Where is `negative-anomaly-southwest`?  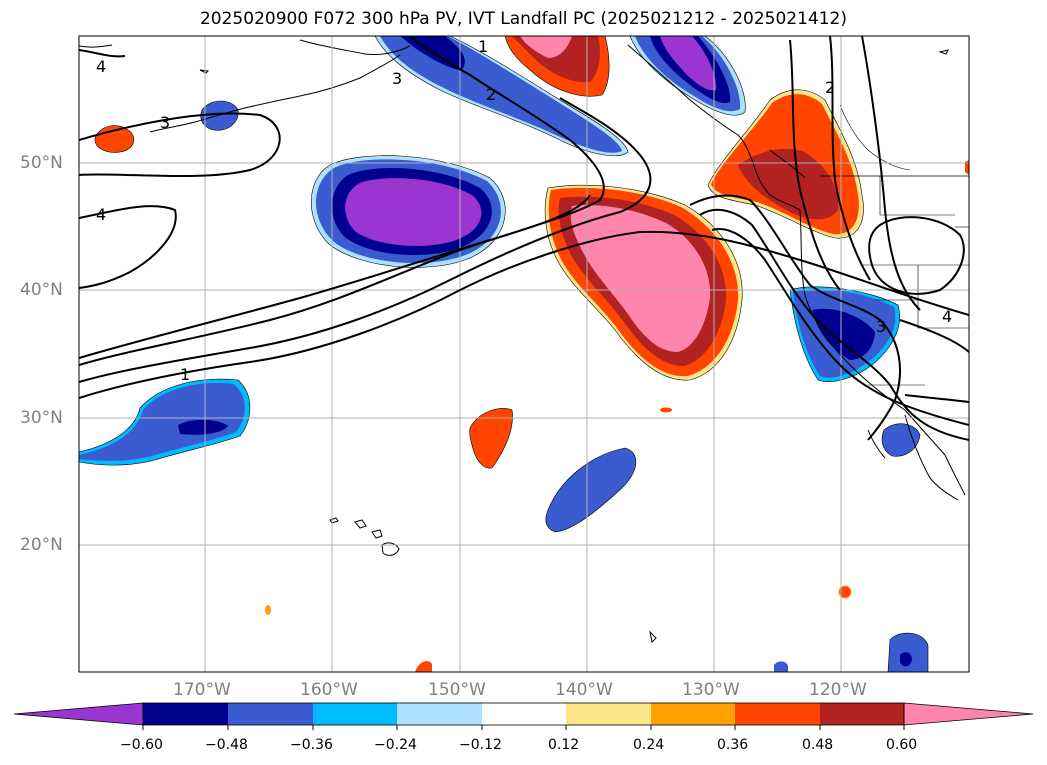
negative-anomaly-southwest is located at coordinates (165, 422).